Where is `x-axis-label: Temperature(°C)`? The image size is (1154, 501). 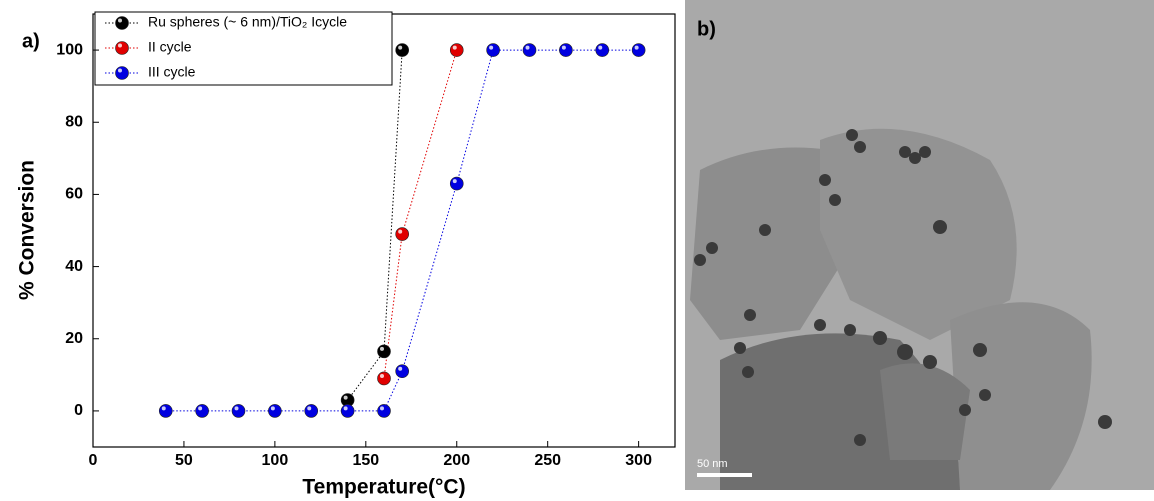 x-axis-label: Temperature(°C) is located at coordinates (383, 487).